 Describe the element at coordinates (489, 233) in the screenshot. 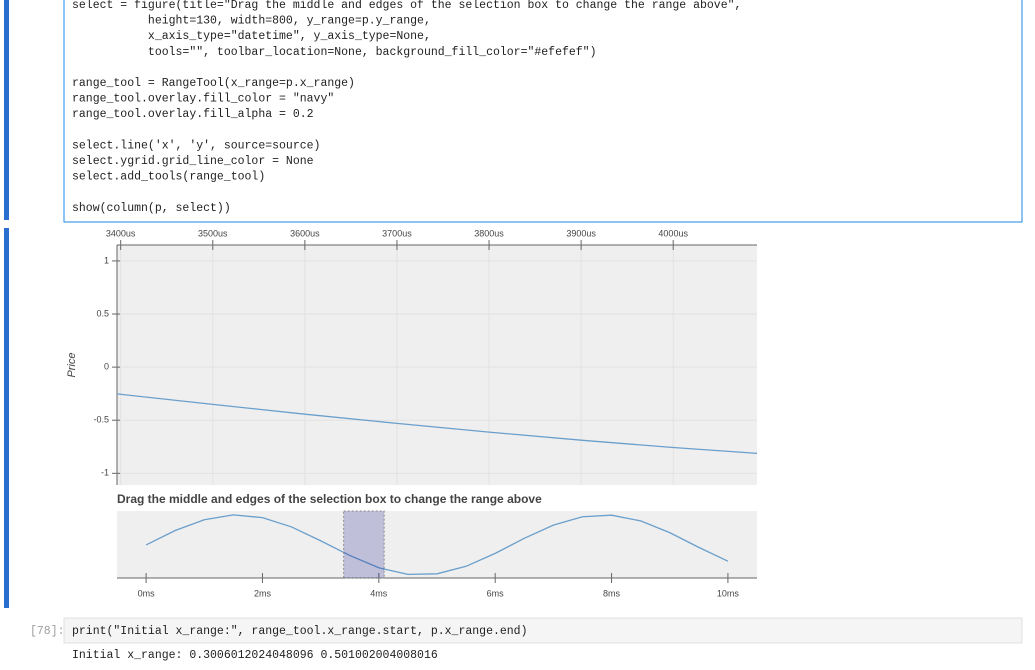

I see `x-tick-label: 3800us` at that location.